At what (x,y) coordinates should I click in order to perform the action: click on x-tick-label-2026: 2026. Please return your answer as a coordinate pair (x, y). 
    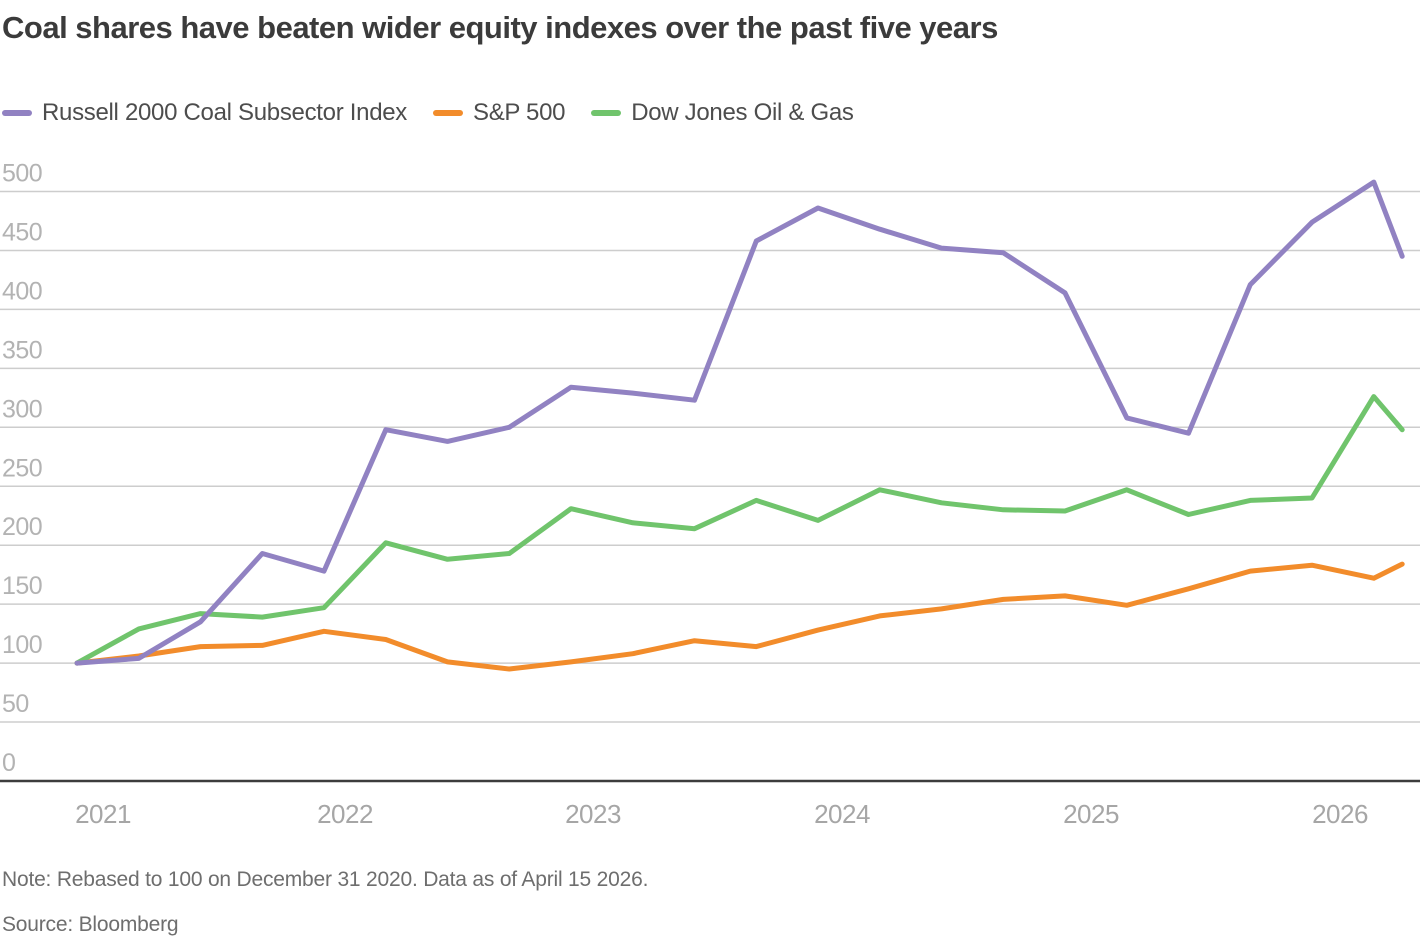
    Looking at the image, I should click on (1340, 814).